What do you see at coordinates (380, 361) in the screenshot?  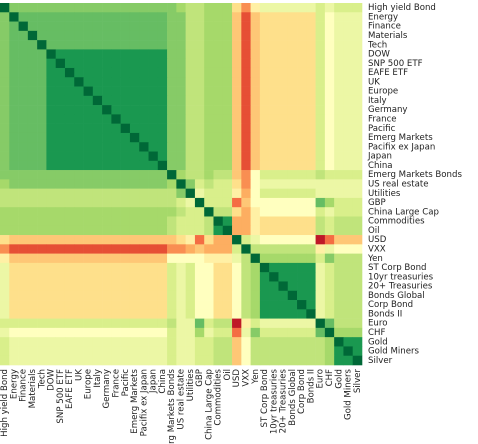 I see `y-tick-label: Silver` at bounding box center [380, 361].